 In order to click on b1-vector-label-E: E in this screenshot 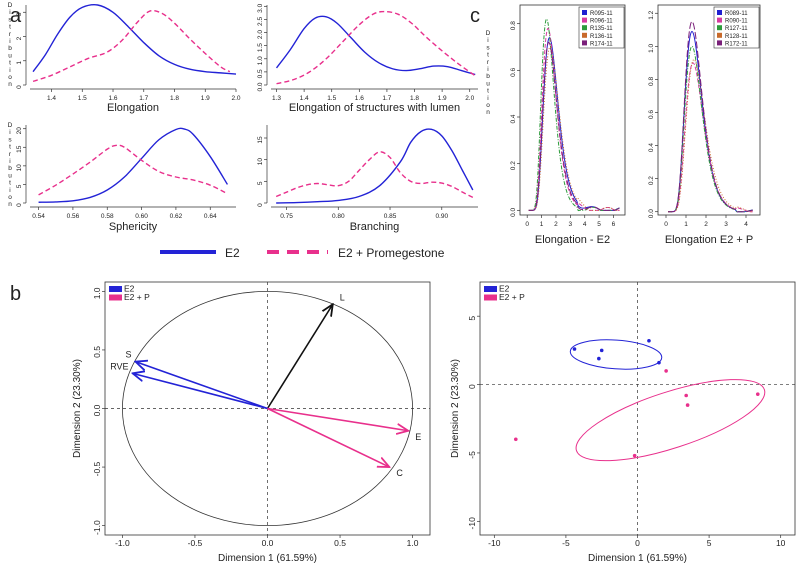, I will do `click(418, 437)`.